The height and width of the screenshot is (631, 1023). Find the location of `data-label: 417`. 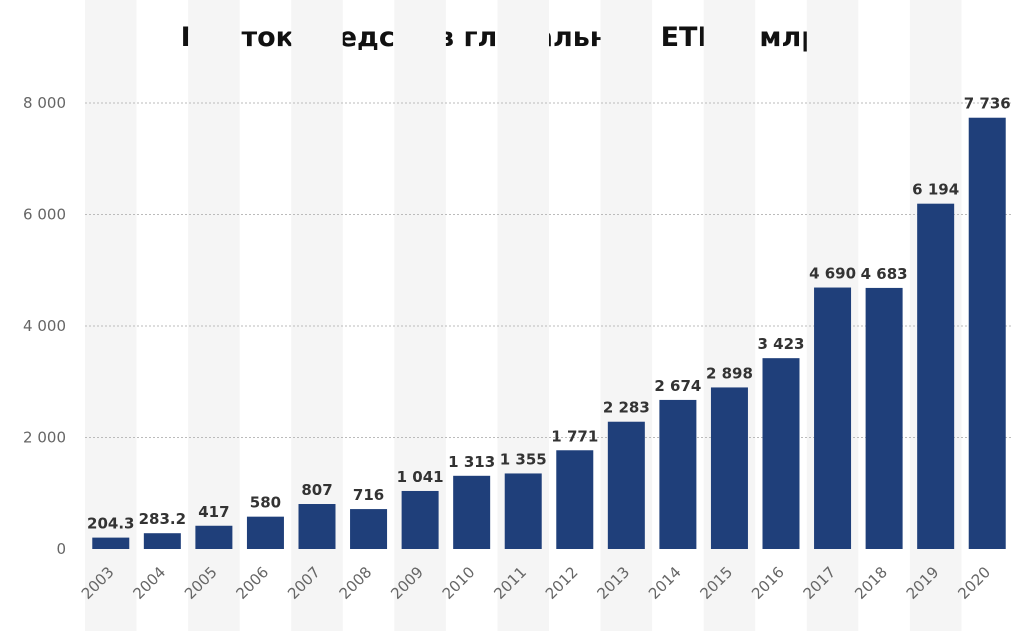

data-label: 417 is located at coordinates (213, 512).